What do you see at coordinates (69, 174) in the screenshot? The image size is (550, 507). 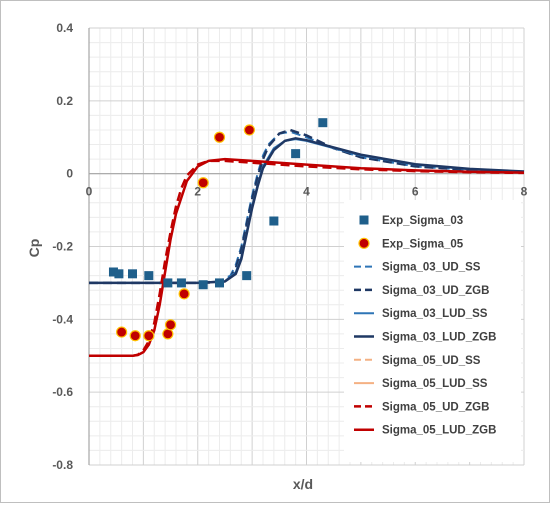 I see `y-tick-label: 0` at bounding box center [69, 174].